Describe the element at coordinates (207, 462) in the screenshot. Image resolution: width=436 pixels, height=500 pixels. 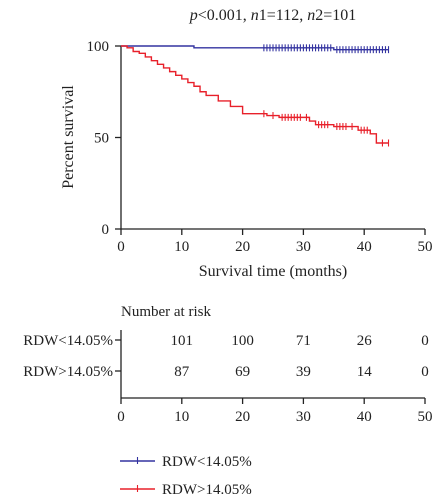
I see `legend-label: RDW<14.05%` at that location.